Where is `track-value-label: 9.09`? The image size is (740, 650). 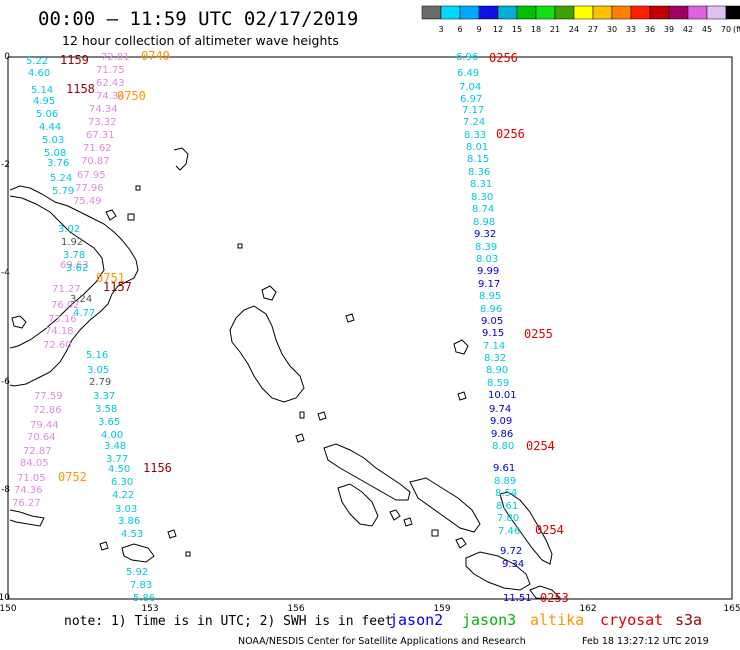 track-value-label: 9.09 is located at coordinates (501, 421).